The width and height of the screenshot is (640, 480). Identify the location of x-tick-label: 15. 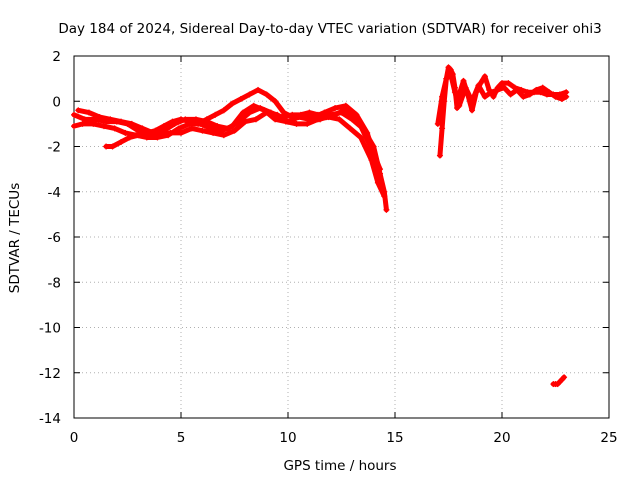
(394, 438).